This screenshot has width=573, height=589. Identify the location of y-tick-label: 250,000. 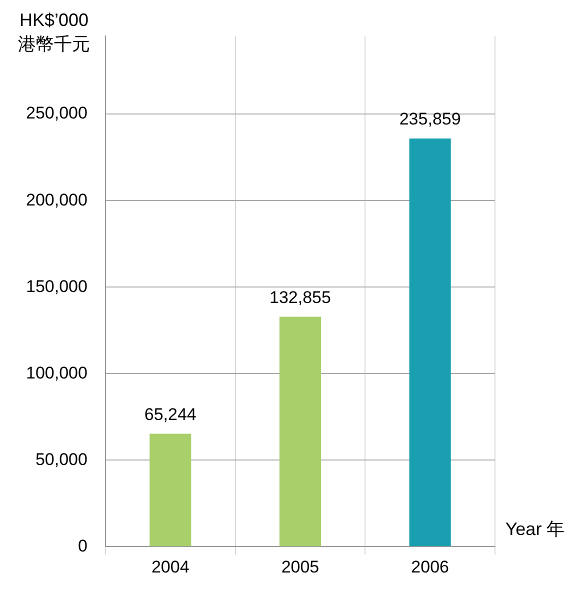
(57, 113).